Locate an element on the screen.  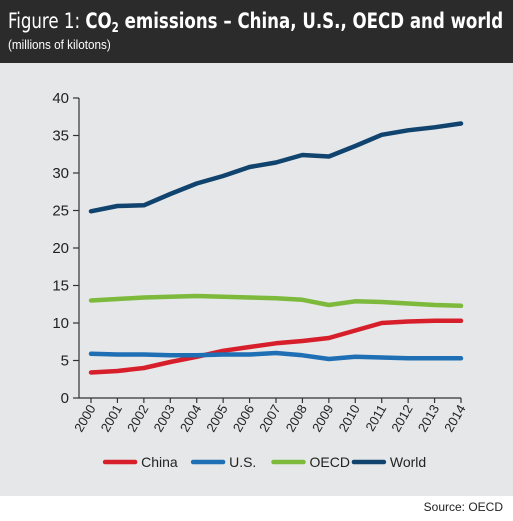
legend-label-world: World is located at coordinates (408, 462).